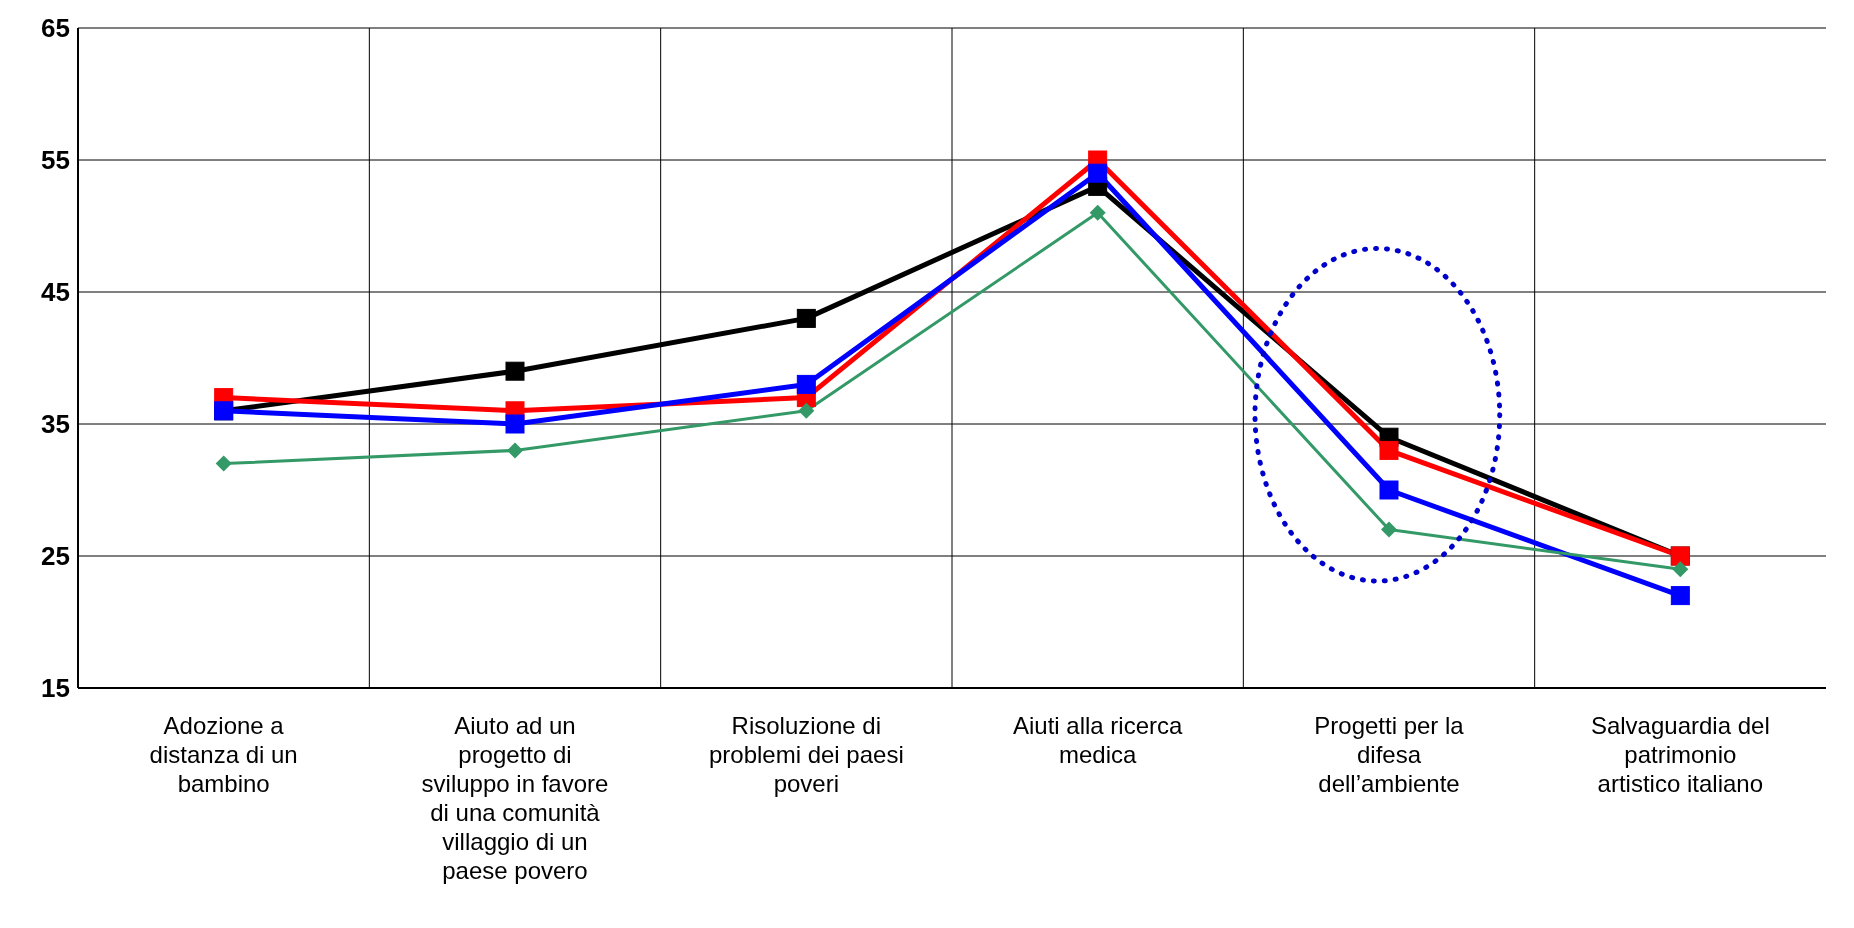 This screenshot has height=928, width=1854. What do you see at coordinates (55, 292) in the screenshot?
I see `y-tick-label: 45` at bounding box center [55, 292].